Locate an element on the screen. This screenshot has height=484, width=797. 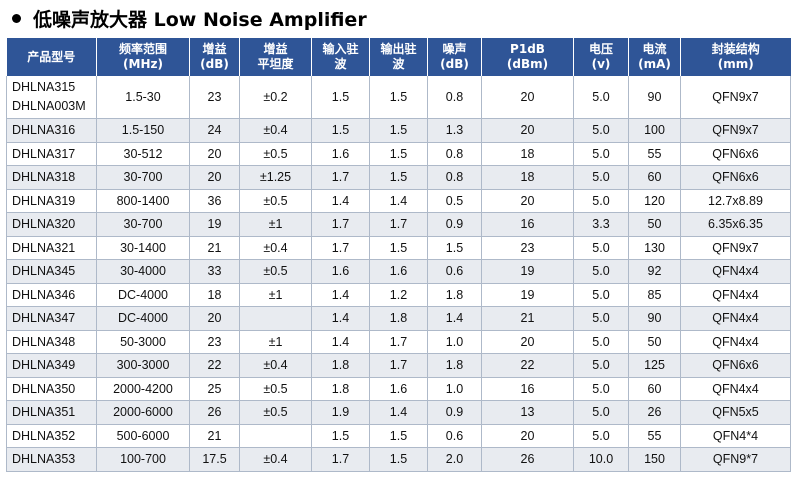
table-cell: 22 is located at coordinates (527, 365).